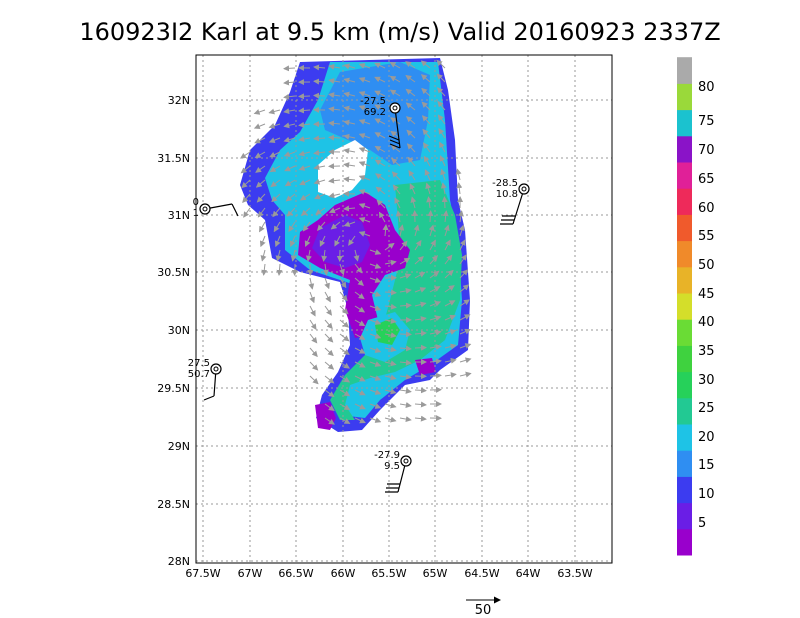  Describe the element at coordinates (706, 437) in the screenshot. I see `colorbar-label: 20` at that location.